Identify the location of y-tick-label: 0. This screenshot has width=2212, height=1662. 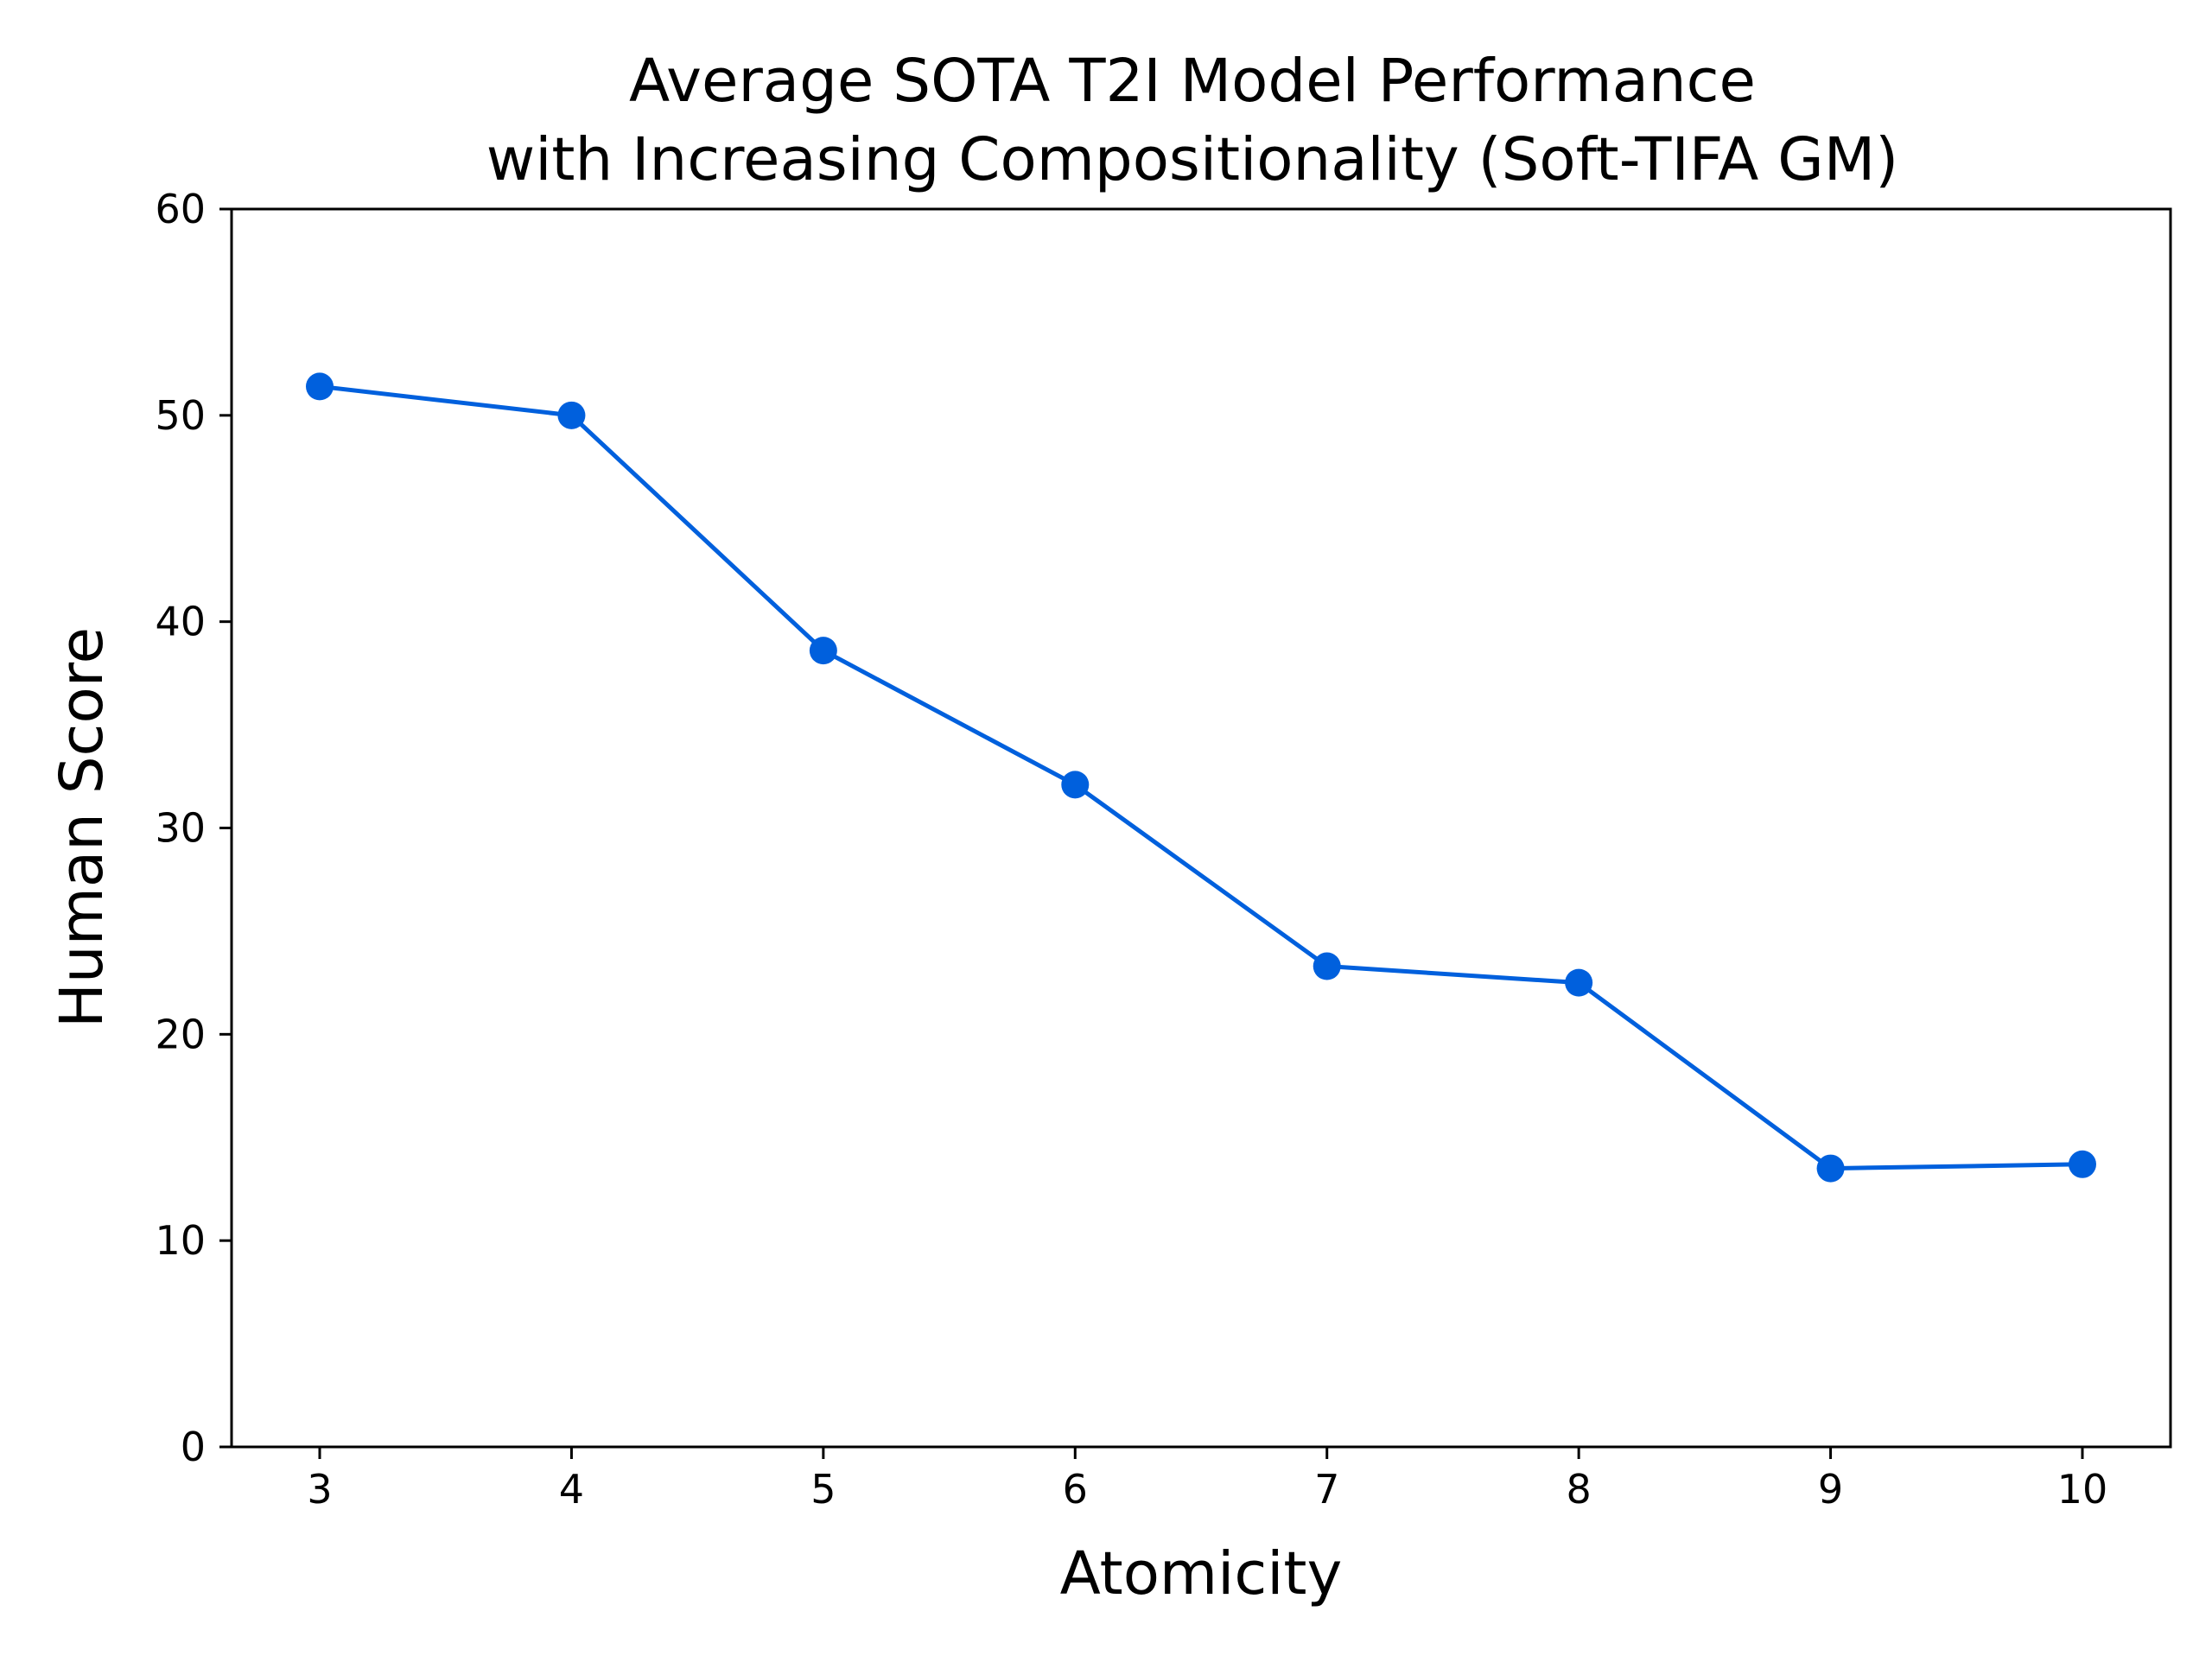
(193, 1447).